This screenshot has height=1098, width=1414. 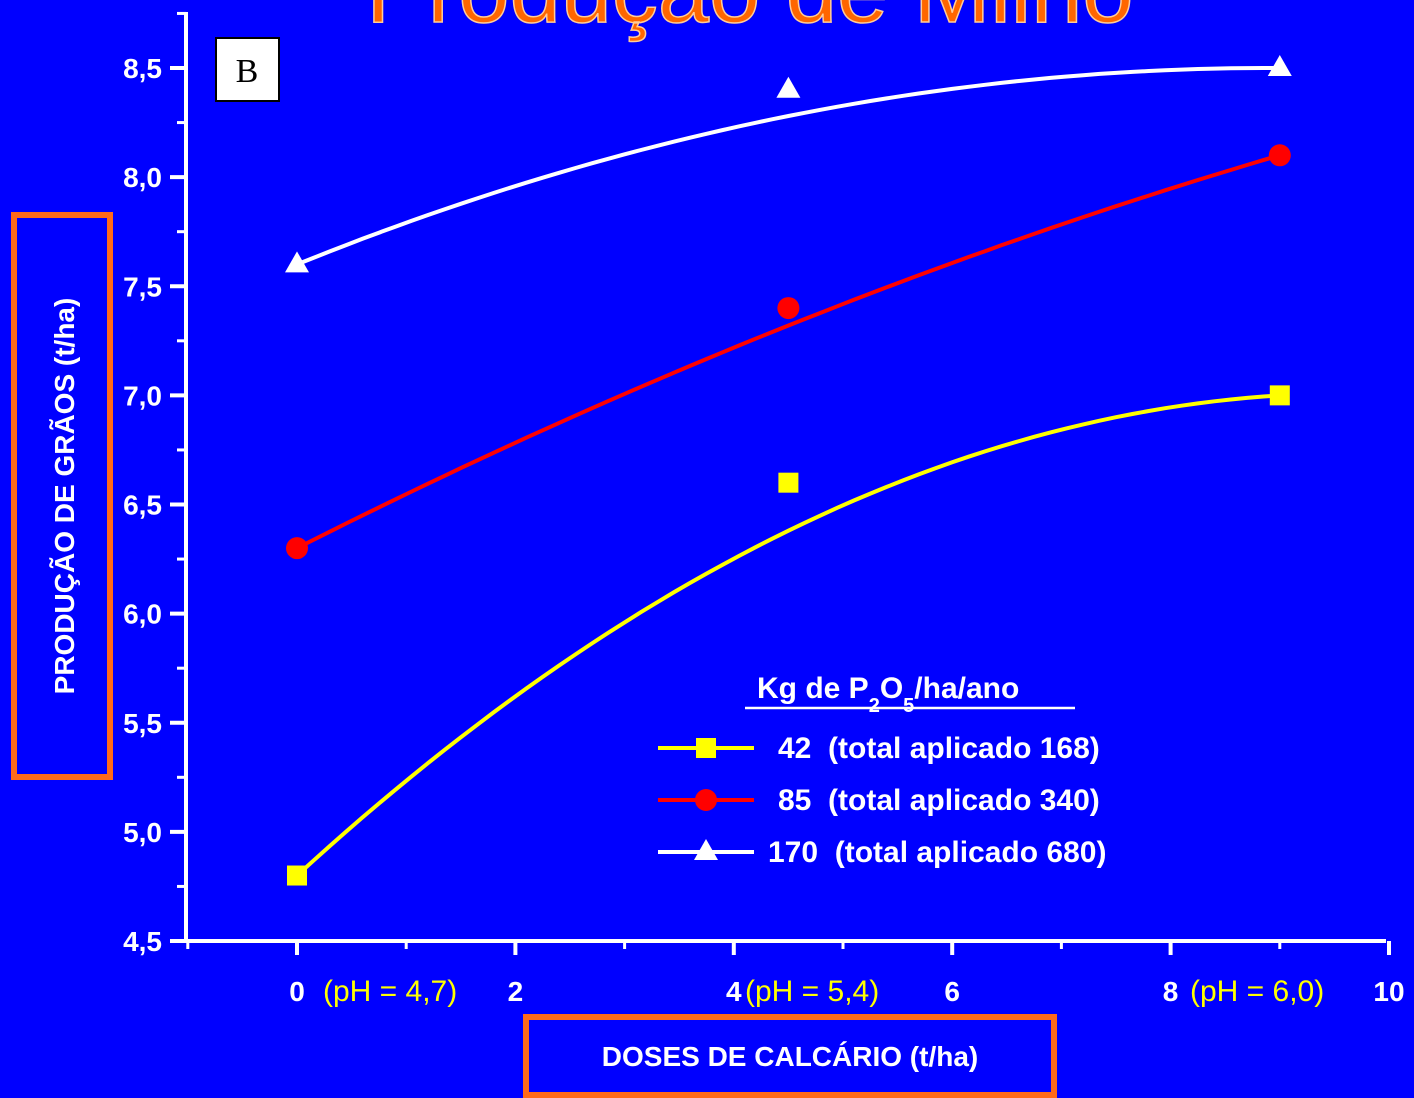 What do you see at coordinates (734, 991) in the screenshot?
I see `x-tick-label: 4` at bounding box center [734, 991].